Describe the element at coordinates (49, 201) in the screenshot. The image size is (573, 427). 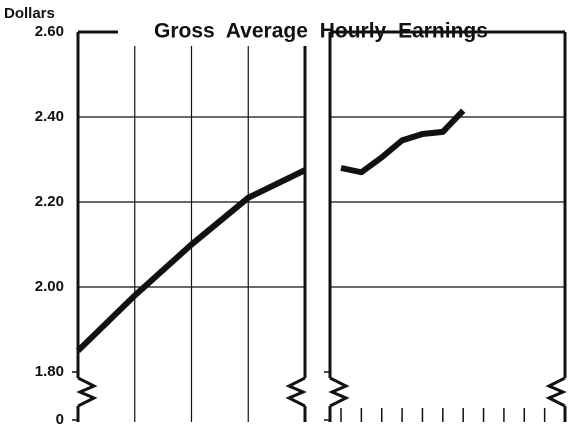
I see `y-tick-label: 2.20` at that location.